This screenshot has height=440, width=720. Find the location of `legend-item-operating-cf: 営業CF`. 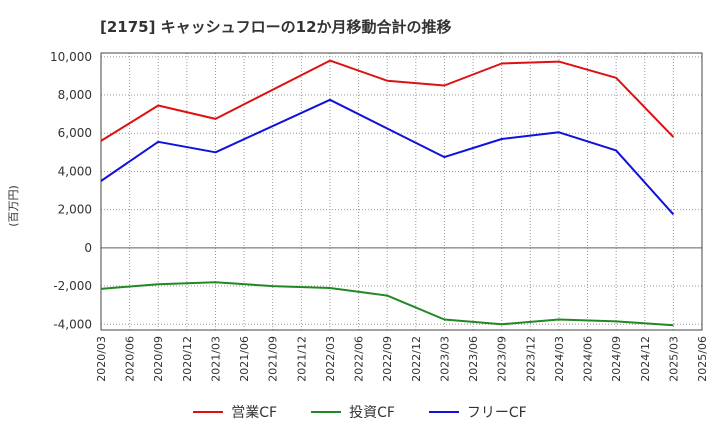

legend-item-operating-cf: 営業CF is located at coordinates (235, 412).